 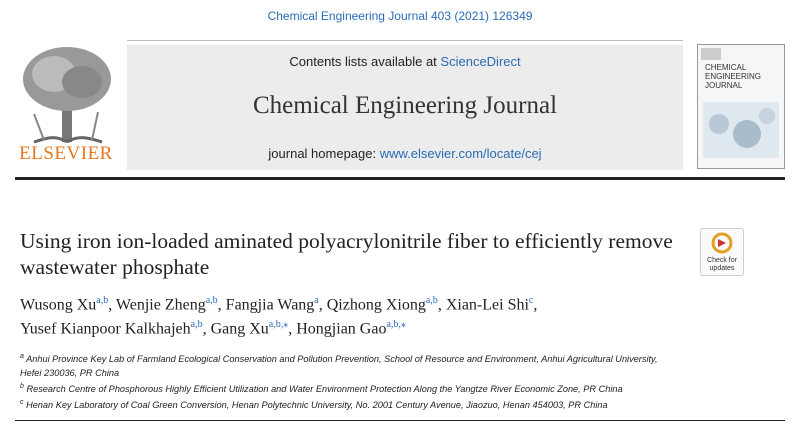 I want to click on affiliation-mark: a, so click(x=22, y=356).